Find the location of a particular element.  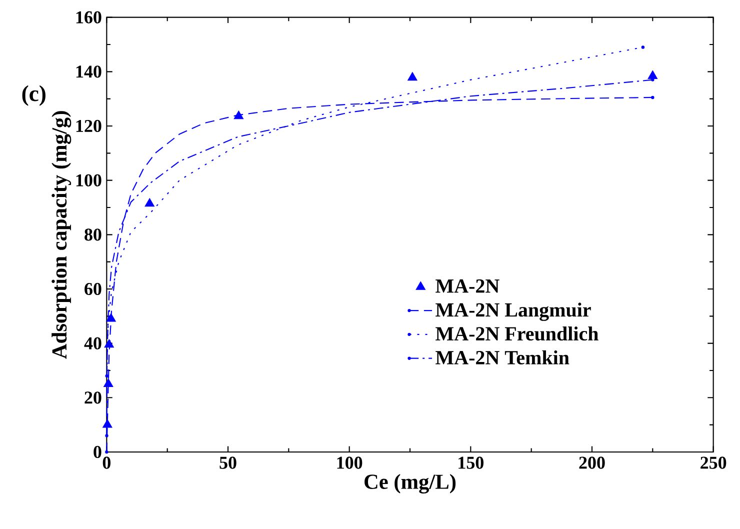

y-tick-label: 20 is located at coordinates (93, 398).